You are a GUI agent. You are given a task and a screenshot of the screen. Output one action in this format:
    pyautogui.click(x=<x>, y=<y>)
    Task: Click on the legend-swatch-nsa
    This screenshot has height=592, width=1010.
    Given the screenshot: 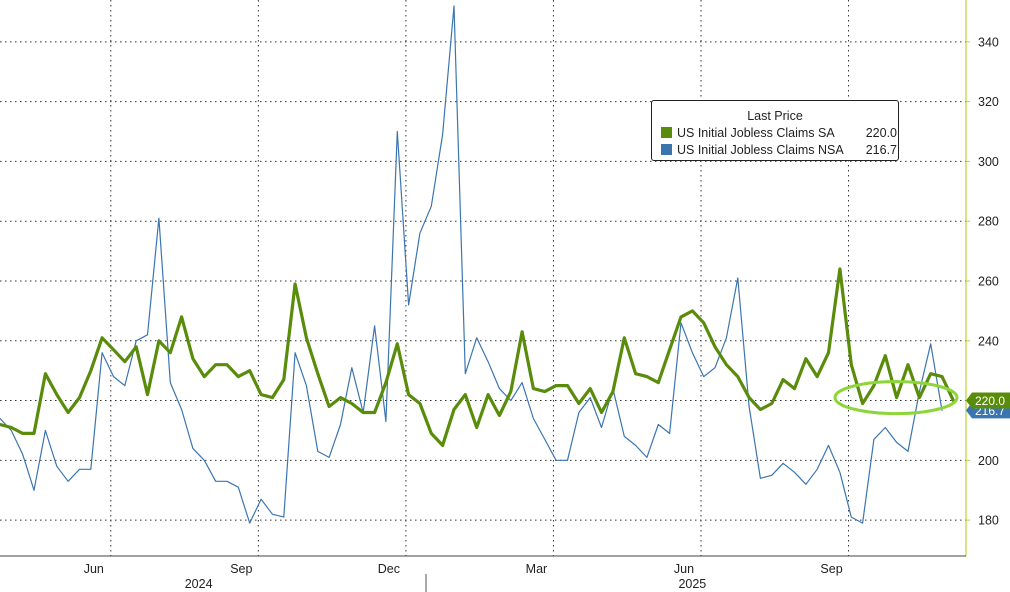 What is the action you would take?
    pyautogui.click(x=666, y=149)
    